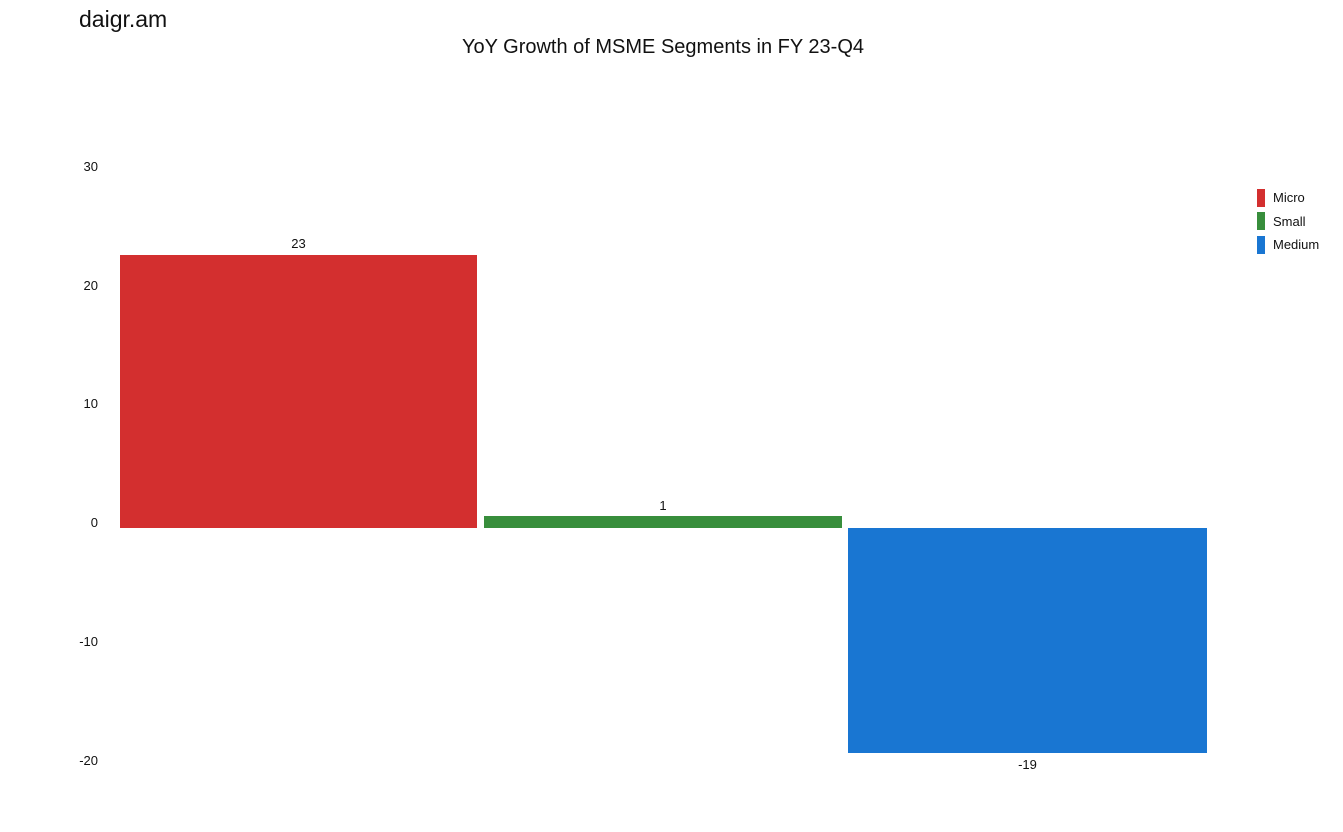 The width and height of the screenshot is (1343, 832). Describe the element at coordinates (94, 522) in the screenshot. I see `y-tick: 0` at that location.